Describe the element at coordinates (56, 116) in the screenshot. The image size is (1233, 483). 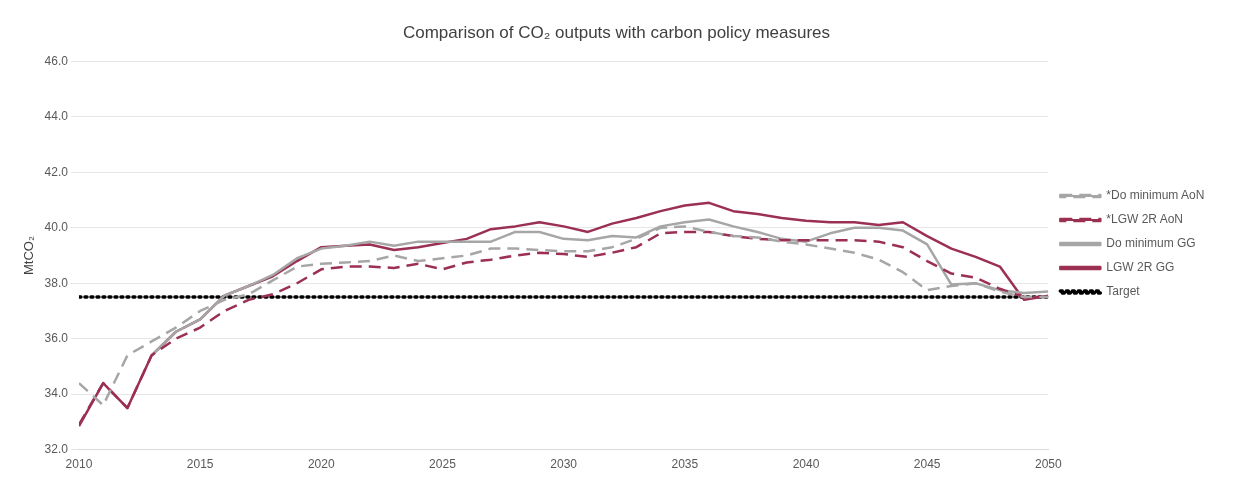
I see `y-tick-label: 44.0` at that location.